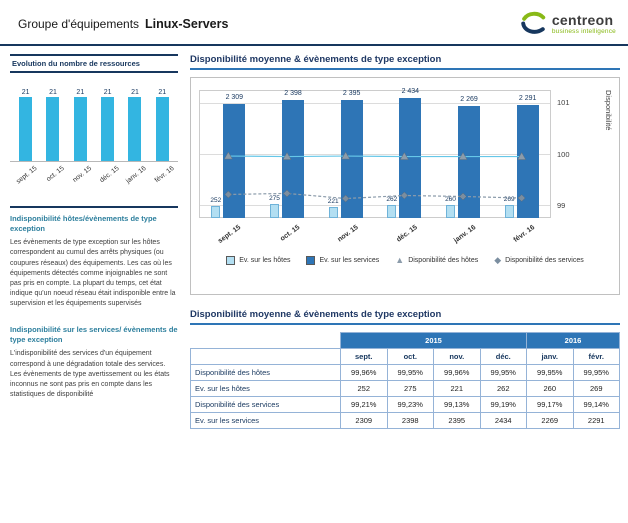  What do you see at coordinates (550, 356) in the screenshot?
I see `table-month-header: janv.` at bounding box center [550, 356].